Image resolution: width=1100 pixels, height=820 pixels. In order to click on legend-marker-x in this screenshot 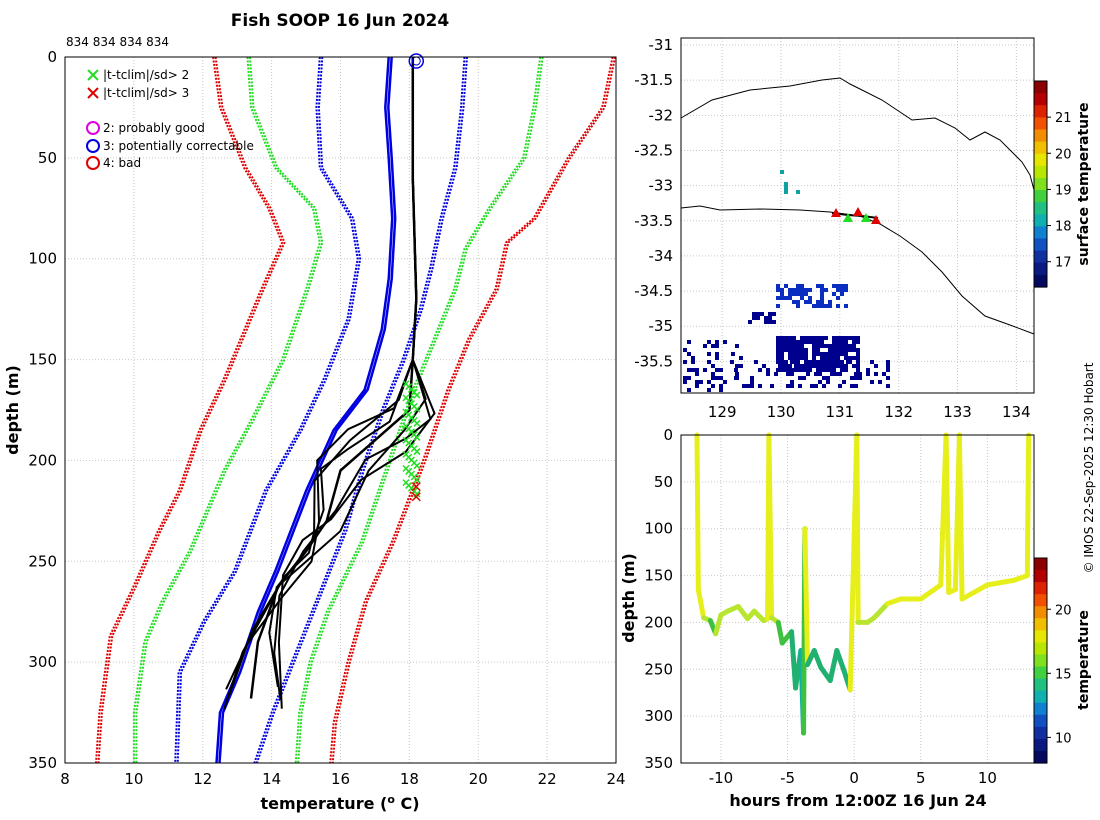, I will do `click(93, 75)`.